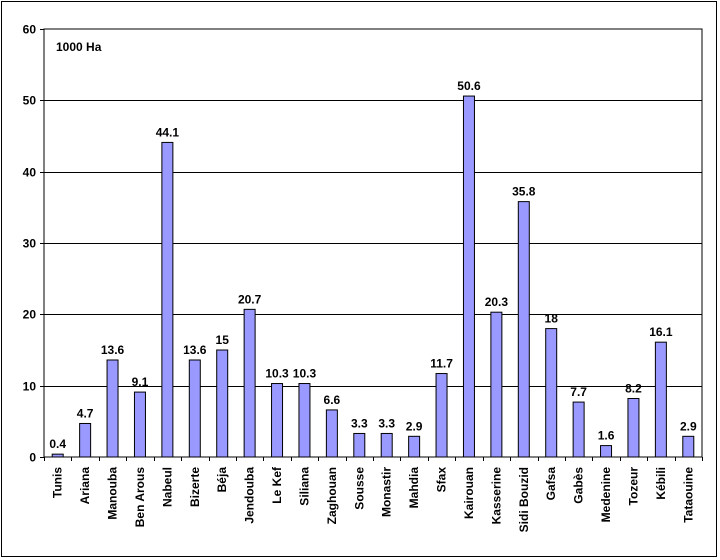 The image size is (720, 560). I want to click on bar-tunis, so click(57, 455).